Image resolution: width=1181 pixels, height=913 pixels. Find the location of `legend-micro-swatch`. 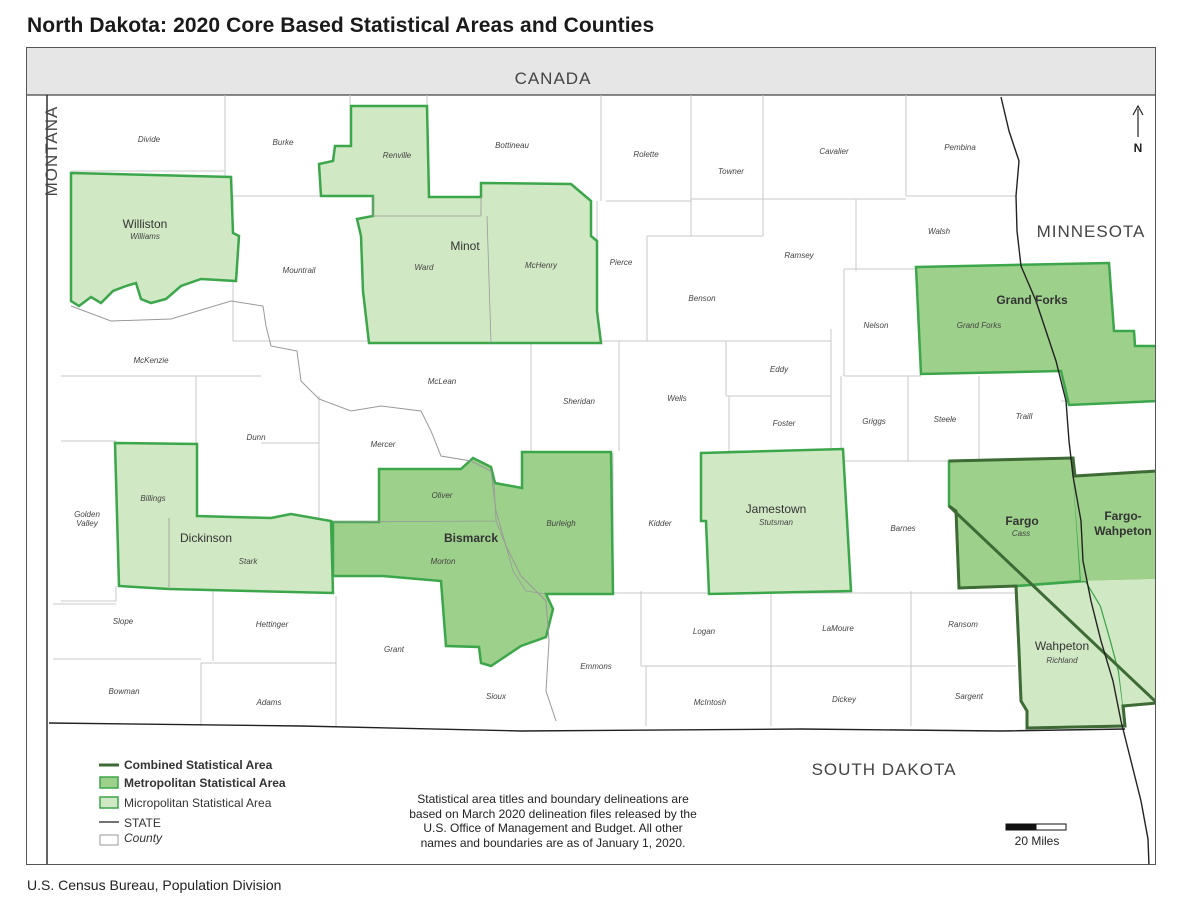

legend-micro-swatch is located at coordinates (109, 802).